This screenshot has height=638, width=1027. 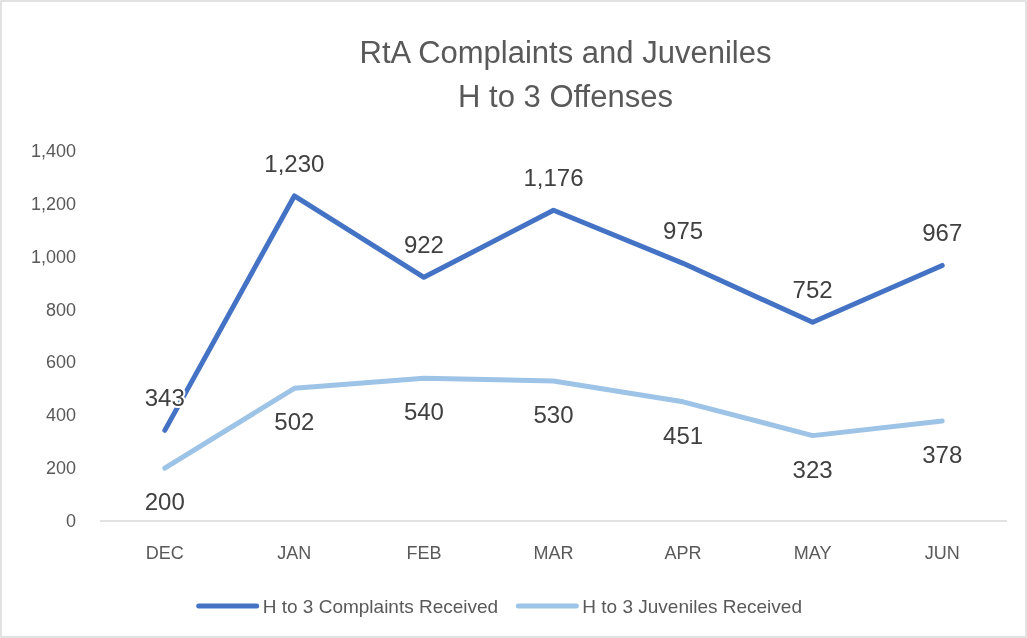 I want to click on x-tick-label: DEC, so click(x=164, y=553).